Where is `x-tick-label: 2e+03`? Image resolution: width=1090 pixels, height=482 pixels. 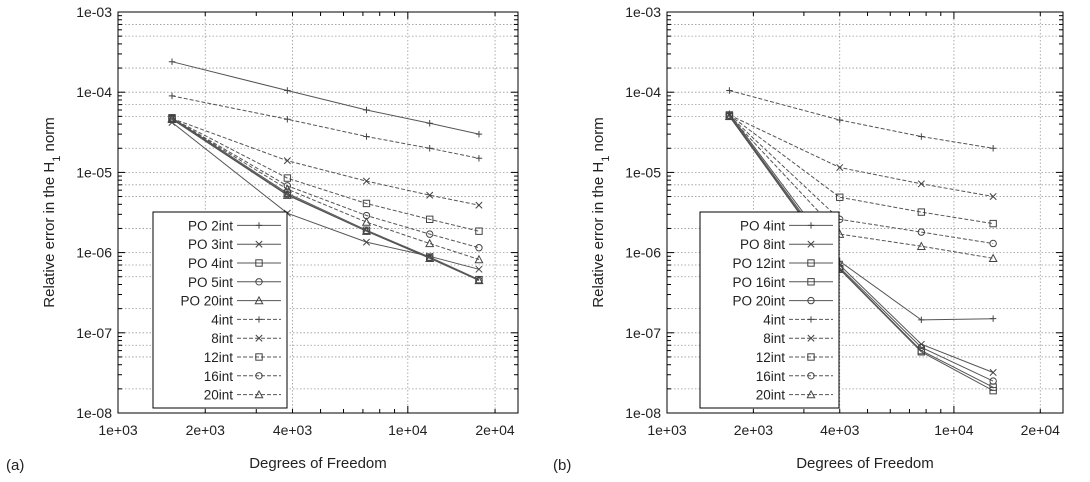
x-tick-label: 2e+03 is located at coordinates (206, 430).